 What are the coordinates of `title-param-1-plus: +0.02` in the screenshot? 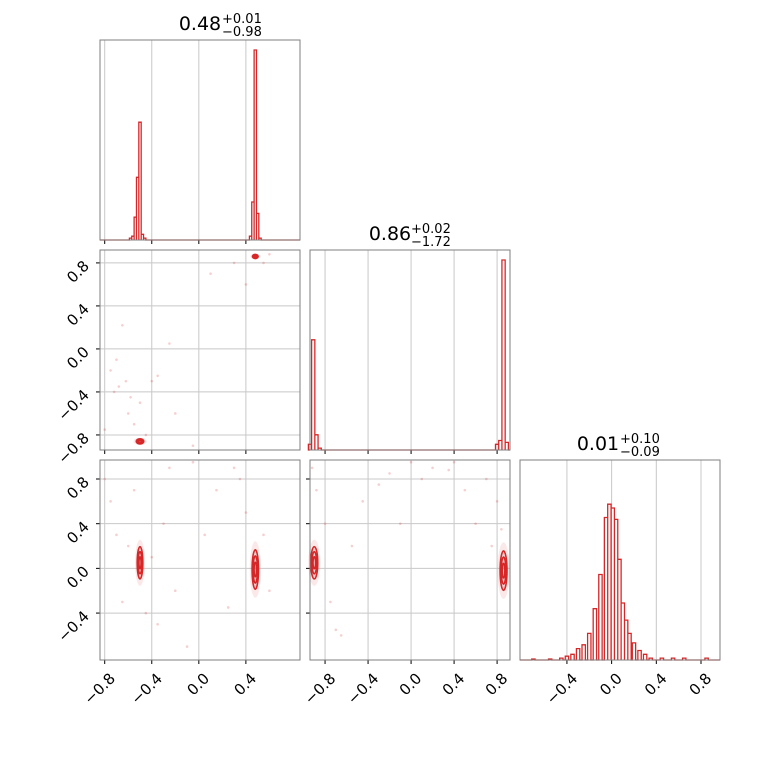 It's located at (431, 229).